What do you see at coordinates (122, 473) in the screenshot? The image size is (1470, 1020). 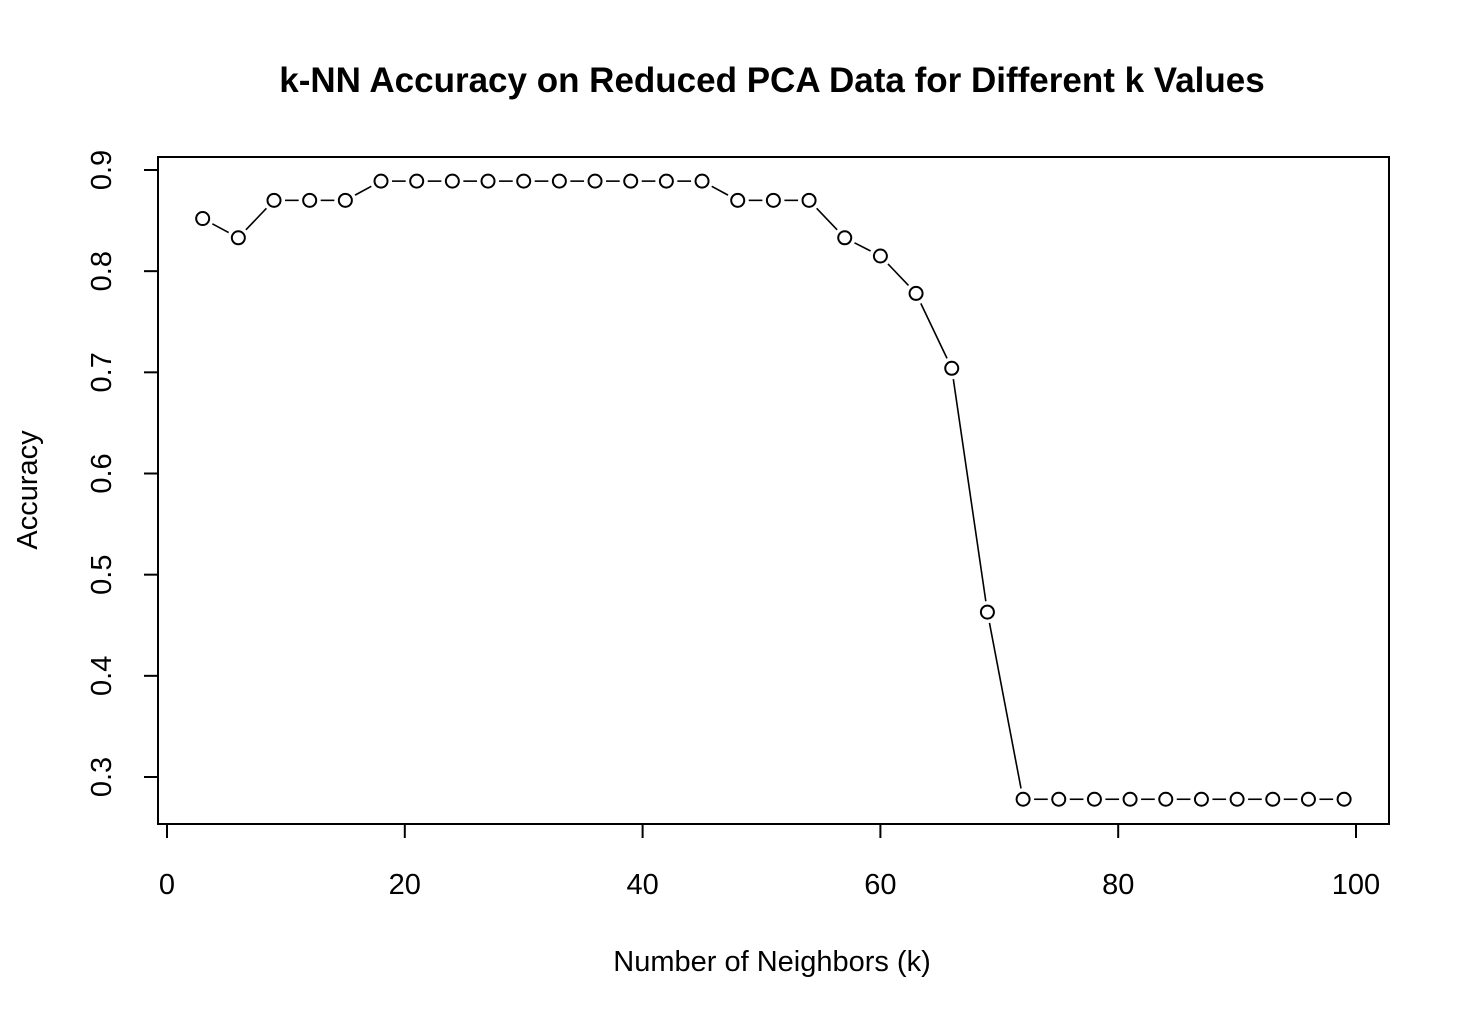 I see `y-axis: 0.3 0.4 0.5 0.6 0.7 0.8 0.9` at bounding box center [122, 473].